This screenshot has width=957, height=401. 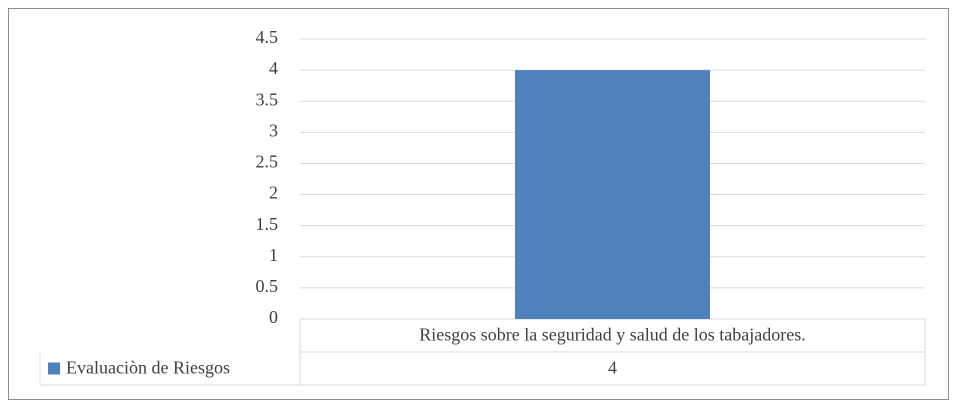 What do you see at coordinates (148, 368) in the screenshot?
I see `legend-label: Evaluaciòn de Riesgos` at bounding box center [148, 368].